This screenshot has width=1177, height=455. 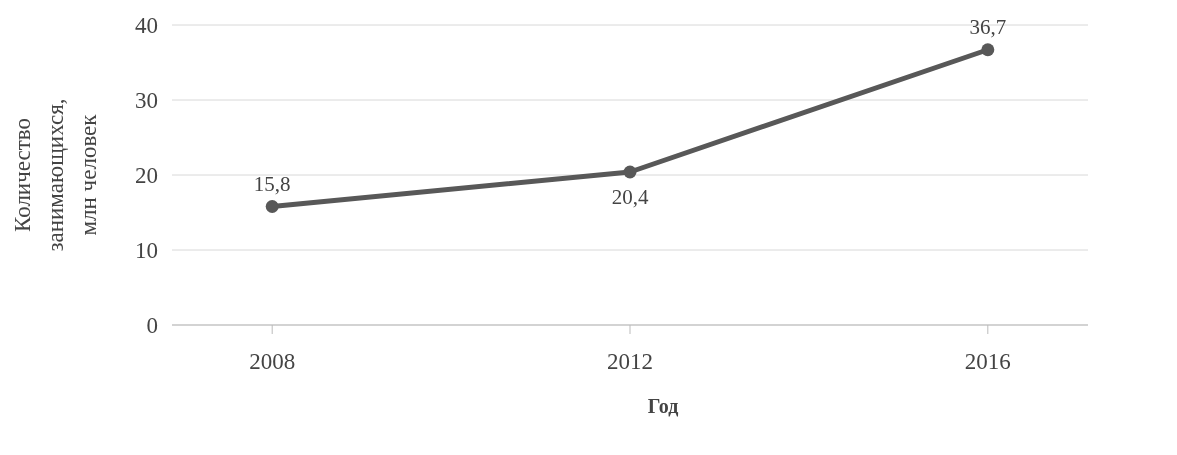 What do you see at coordinates (272, 183) in the screenshot?
I see `data-label: 15,8` at bounding box center [272, 183].